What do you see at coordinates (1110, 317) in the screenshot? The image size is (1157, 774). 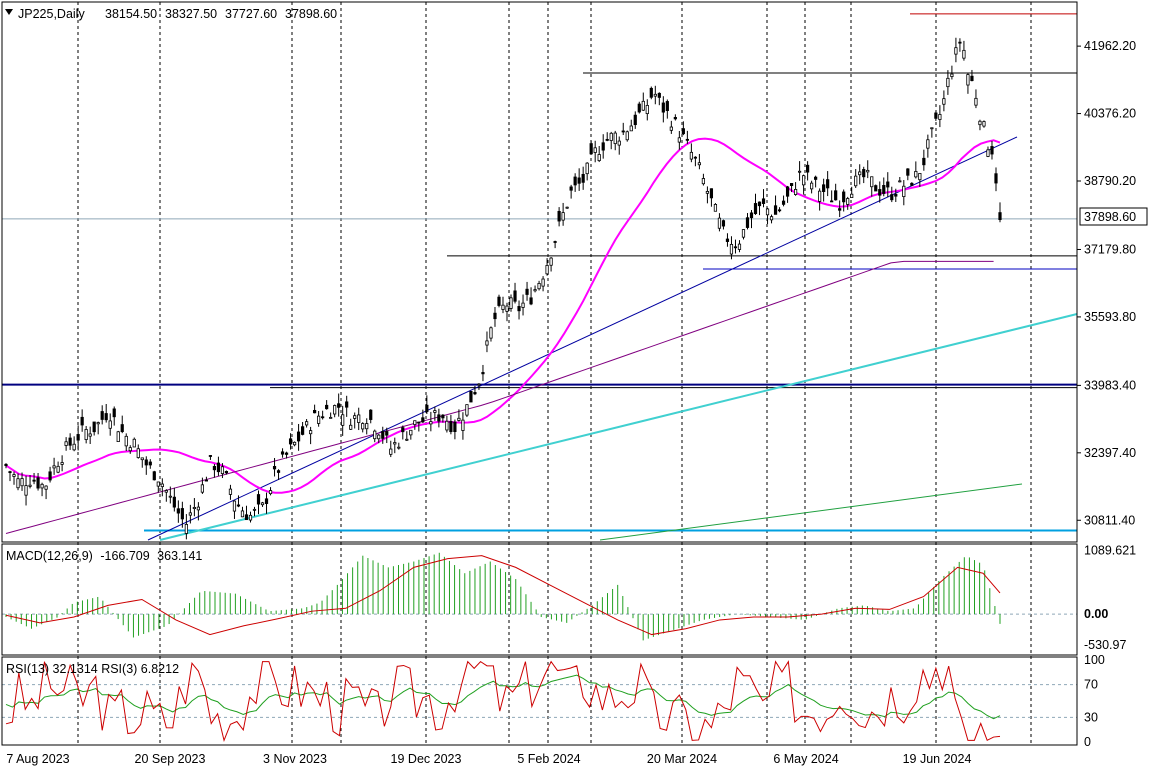 I see `y-tick-label: 35593.80` at bounding box center [1110, 317].